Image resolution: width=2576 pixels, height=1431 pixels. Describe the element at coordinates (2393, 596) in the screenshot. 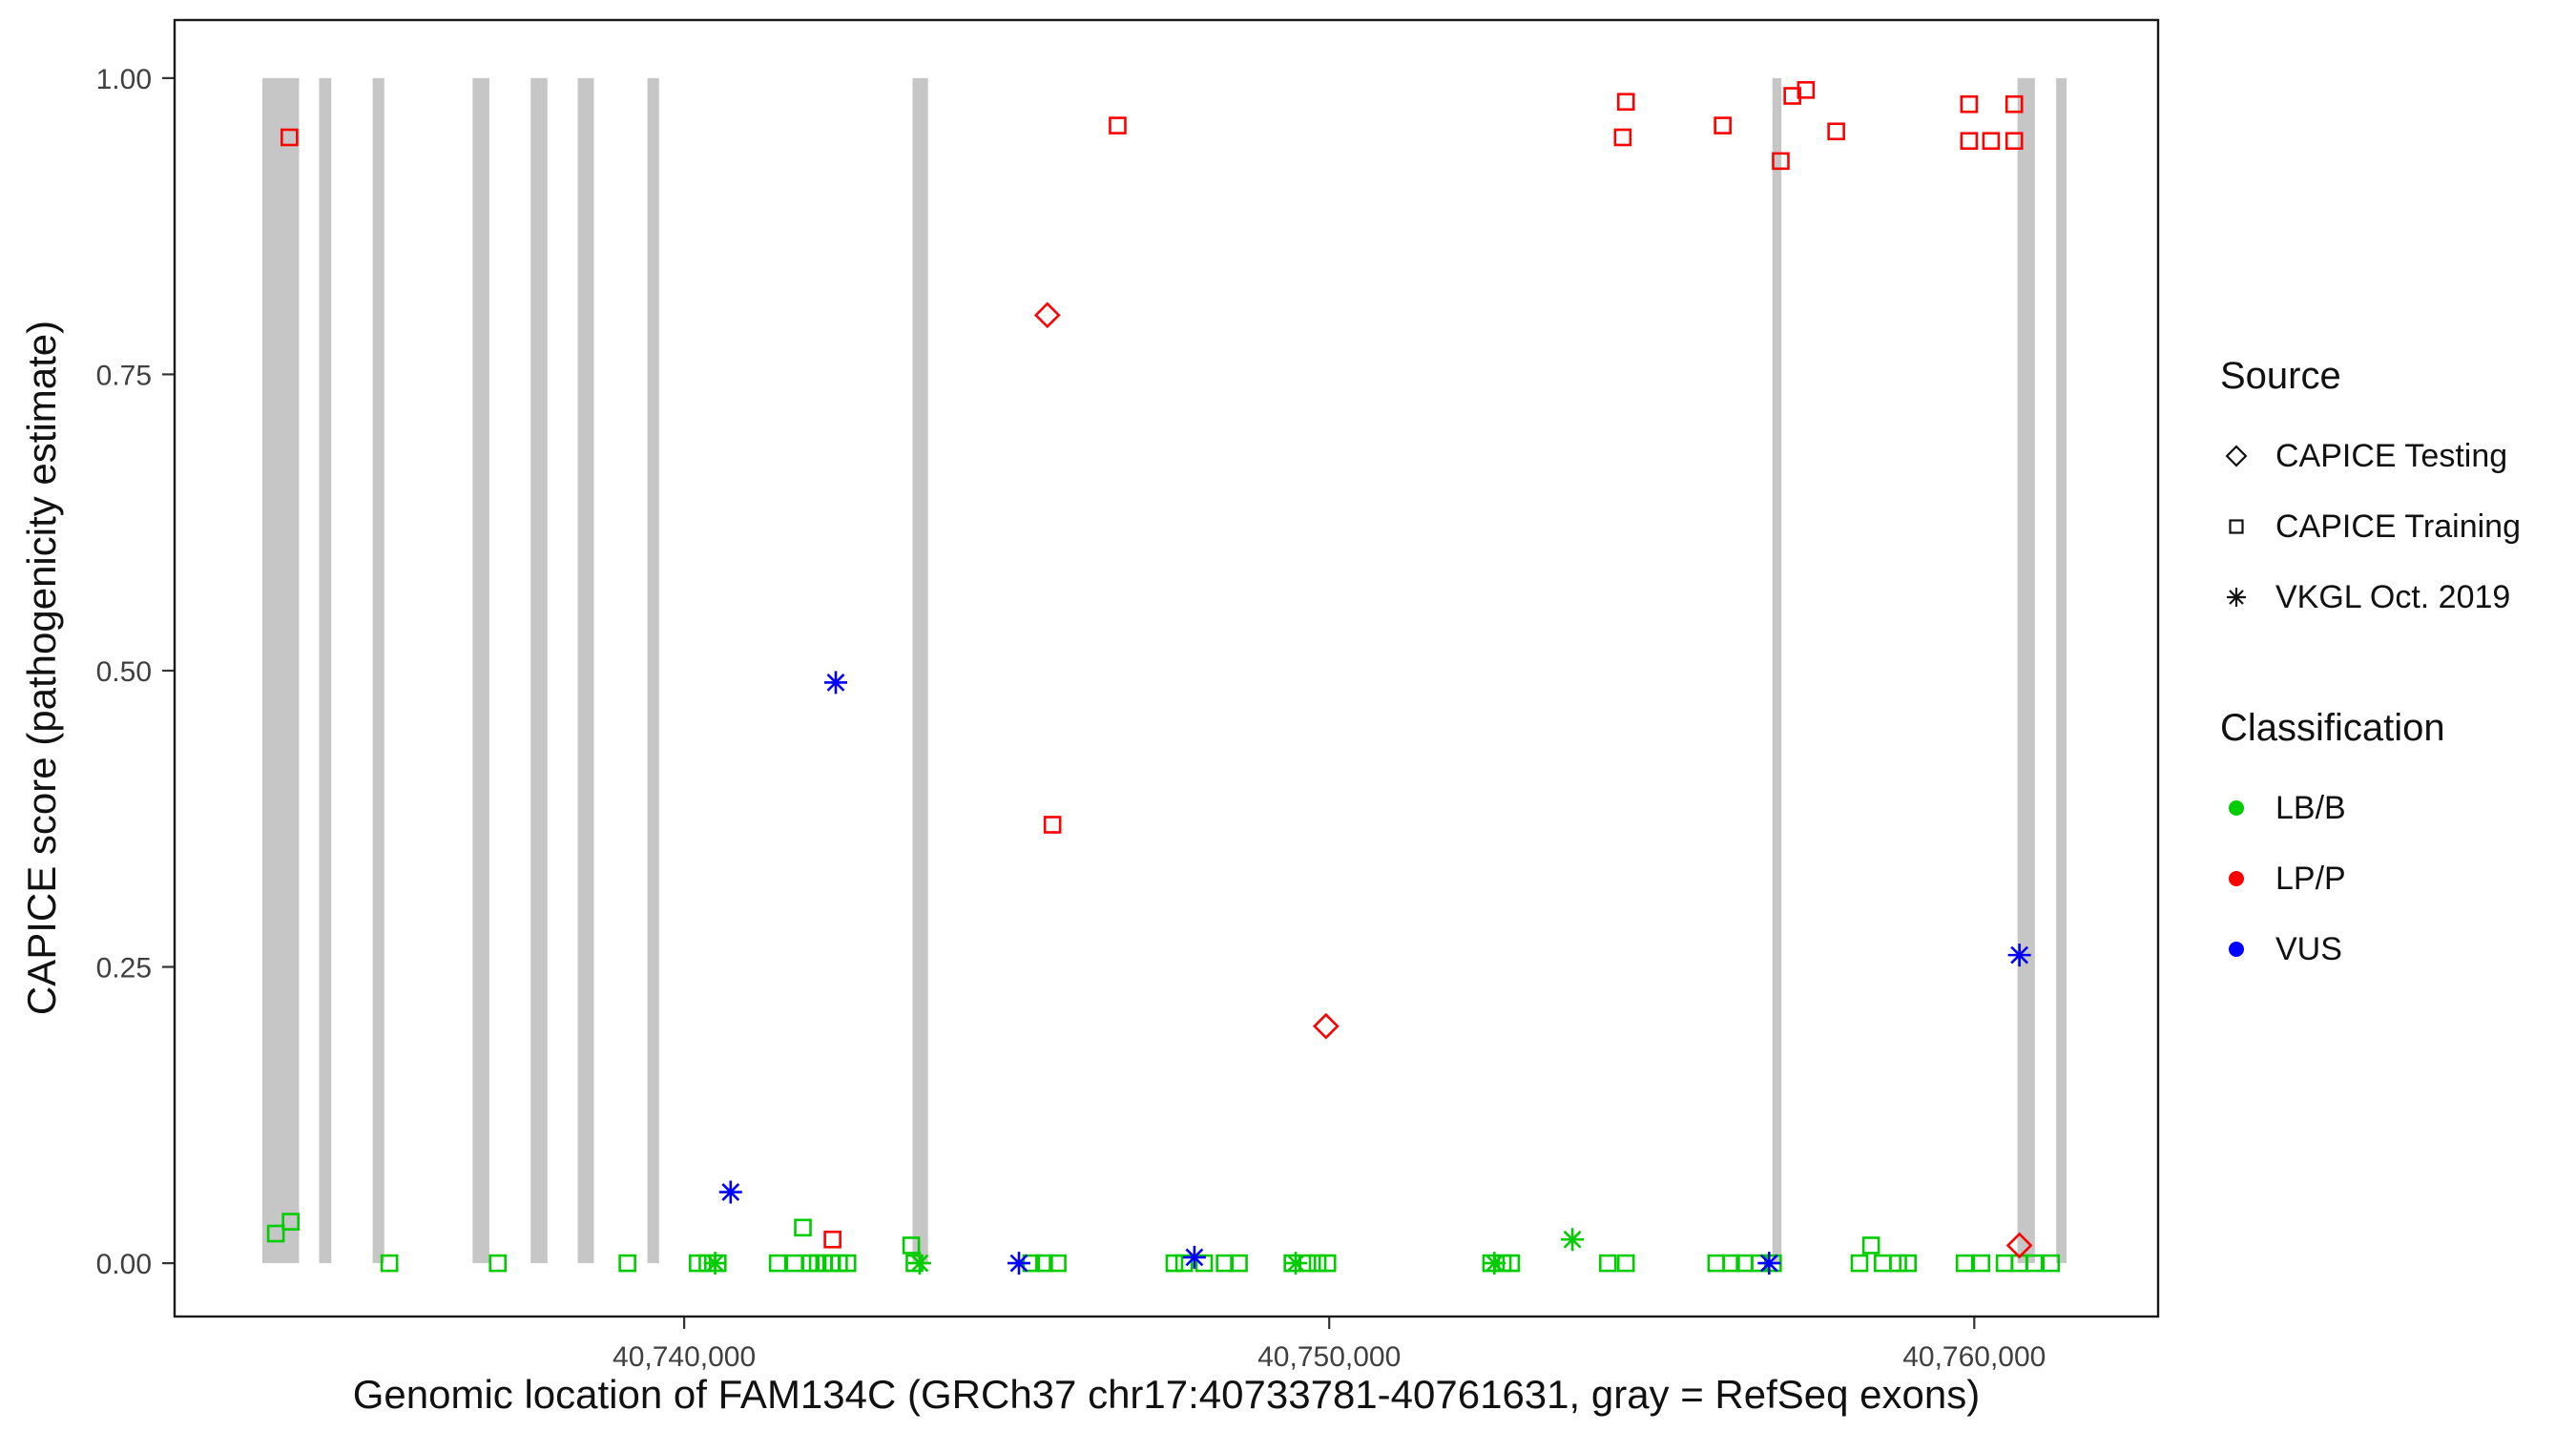

I see `legend-item-label: VKGL Oct. 2019` at that location.